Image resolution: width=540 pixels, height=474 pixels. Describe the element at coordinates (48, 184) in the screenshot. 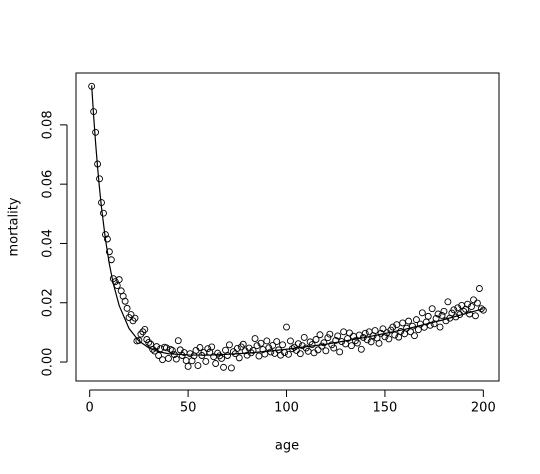

I see `y-tick-label: 0.06` at that location.